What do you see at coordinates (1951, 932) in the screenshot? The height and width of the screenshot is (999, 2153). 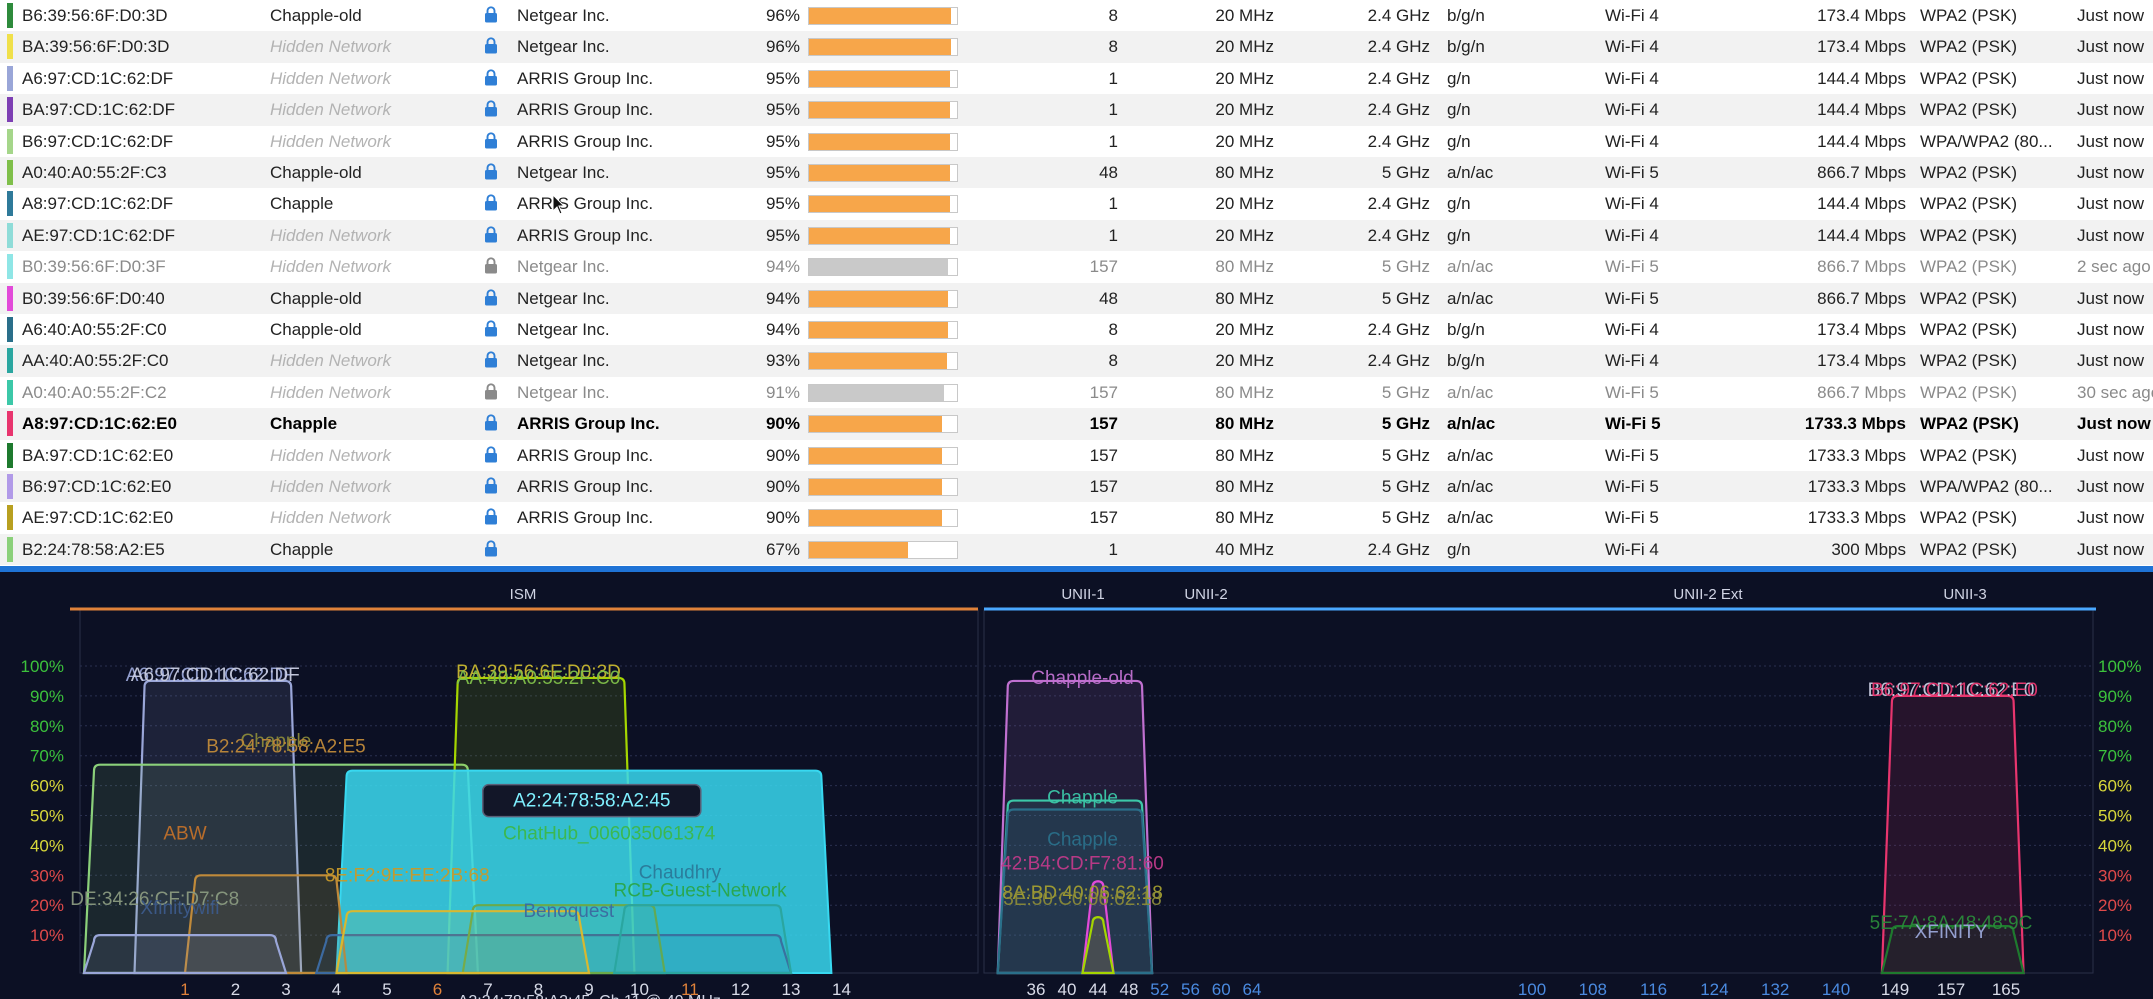 I see `network-label: XFINITY` at bounding box center [1951, 932].